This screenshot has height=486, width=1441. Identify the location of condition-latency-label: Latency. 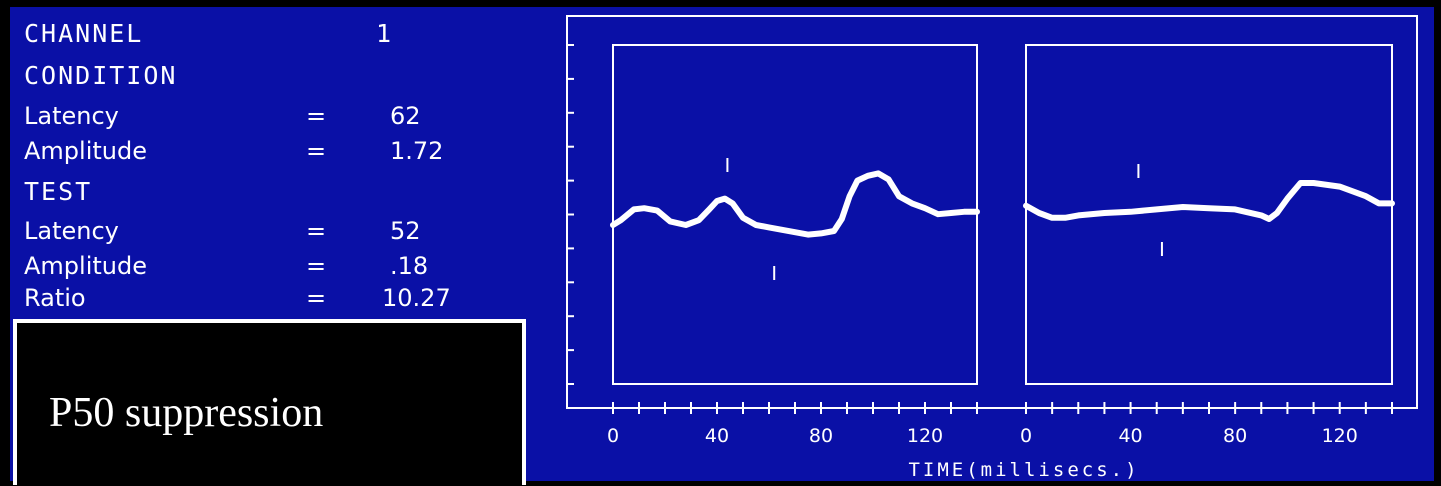
(71, 116).